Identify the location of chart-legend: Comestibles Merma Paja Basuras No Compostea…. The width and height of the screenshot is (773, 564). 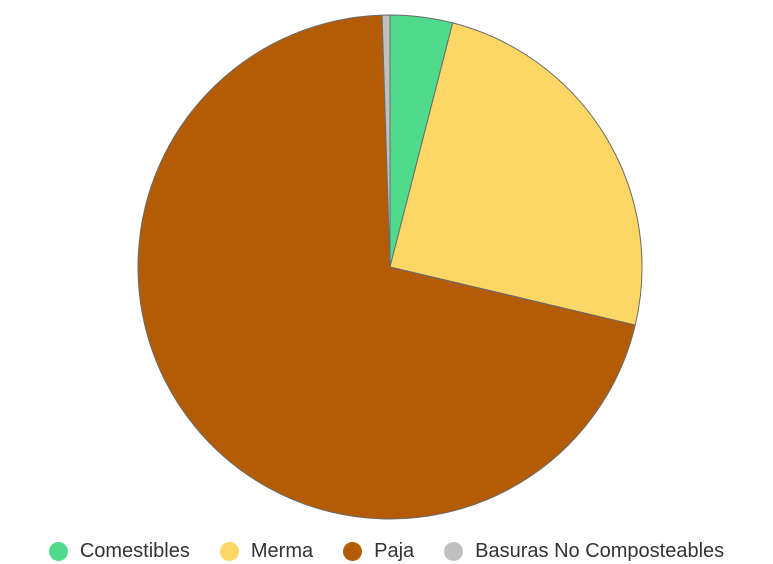
(386, 551).